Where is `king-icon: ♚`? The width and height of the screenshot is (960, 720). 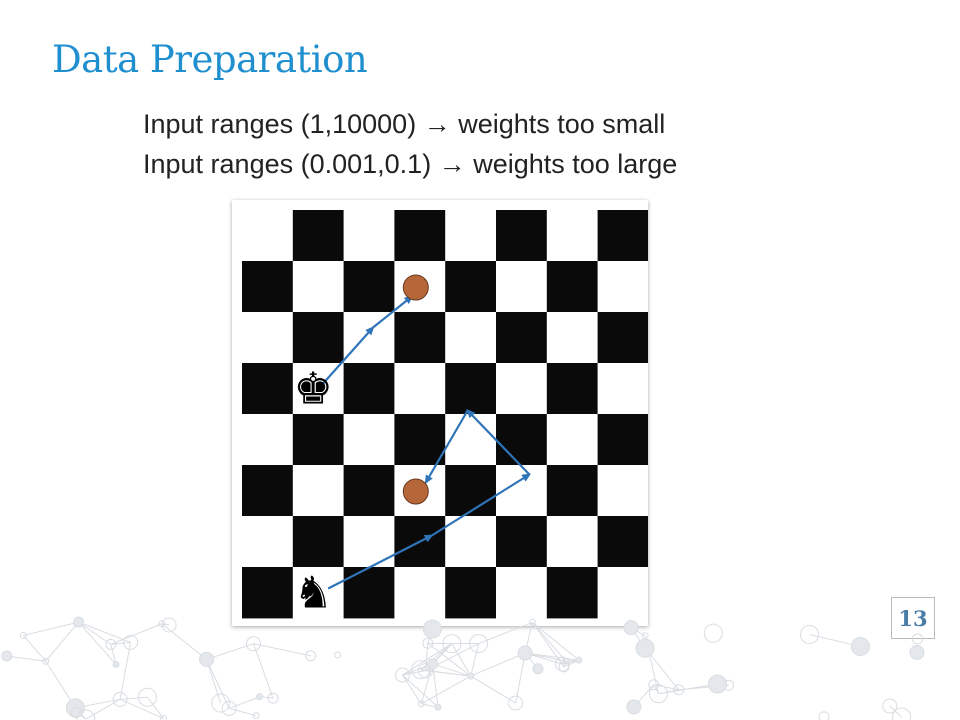
king-icon: ♚ is located at coordinates (312, 389).